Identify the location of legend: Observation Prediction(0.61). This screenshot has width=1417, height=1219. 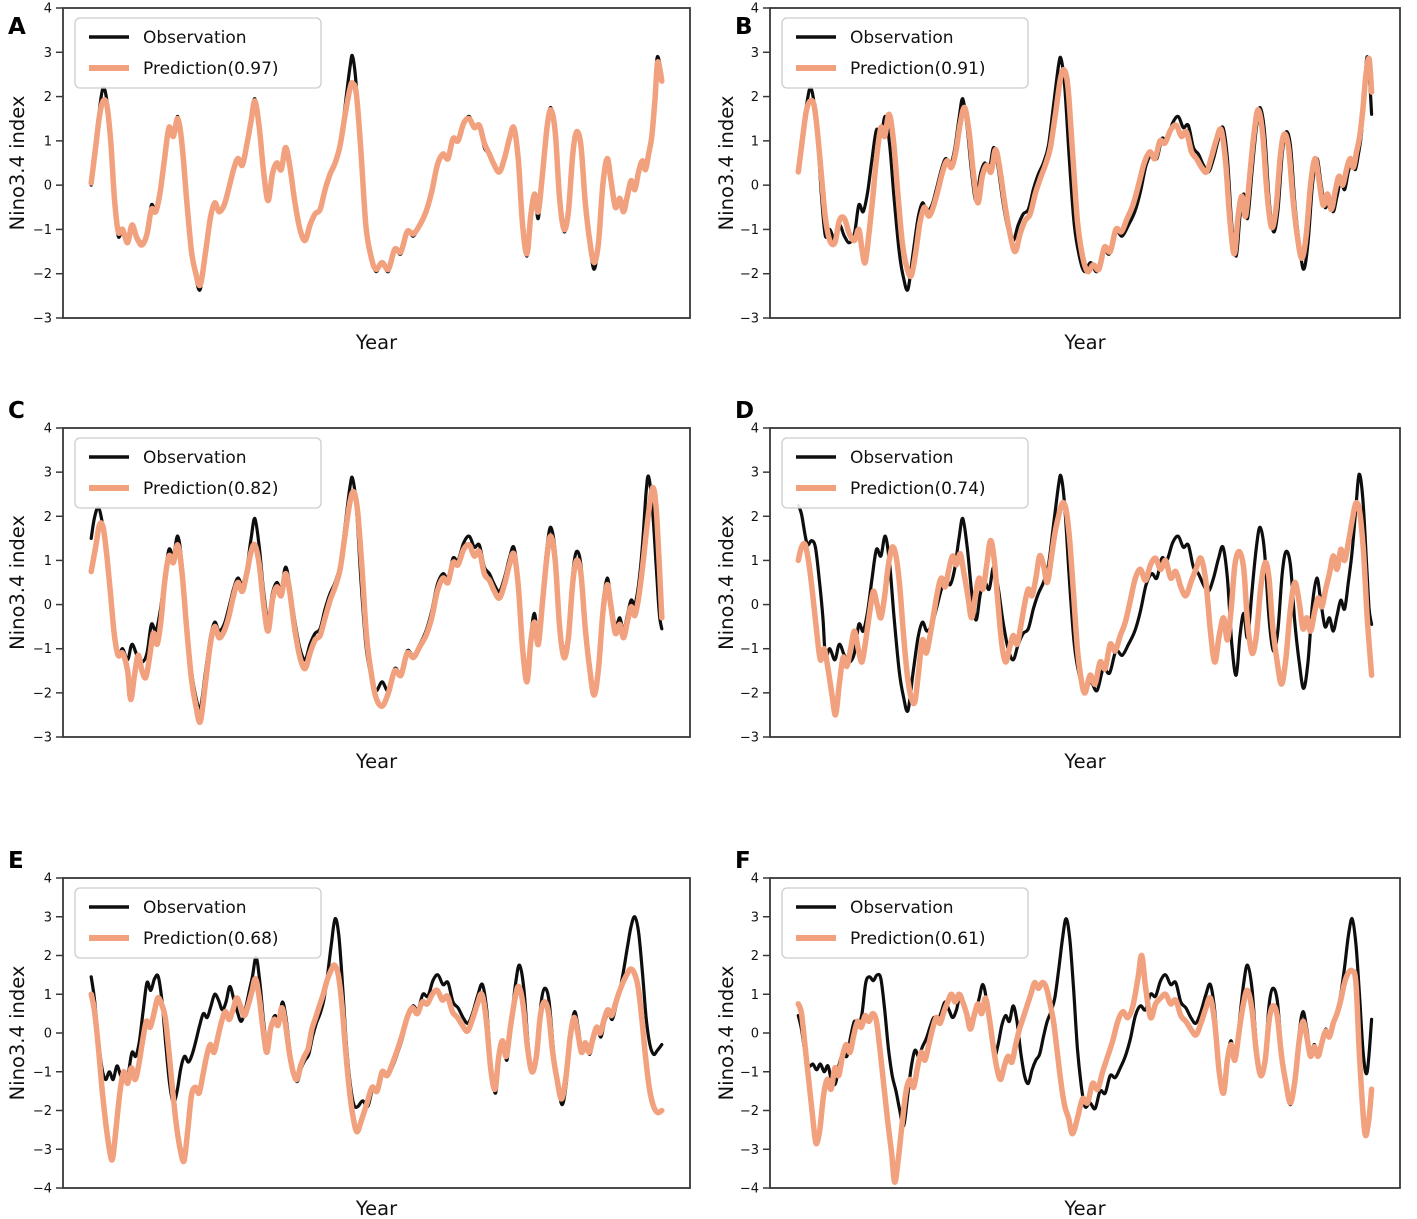
(905, 923).